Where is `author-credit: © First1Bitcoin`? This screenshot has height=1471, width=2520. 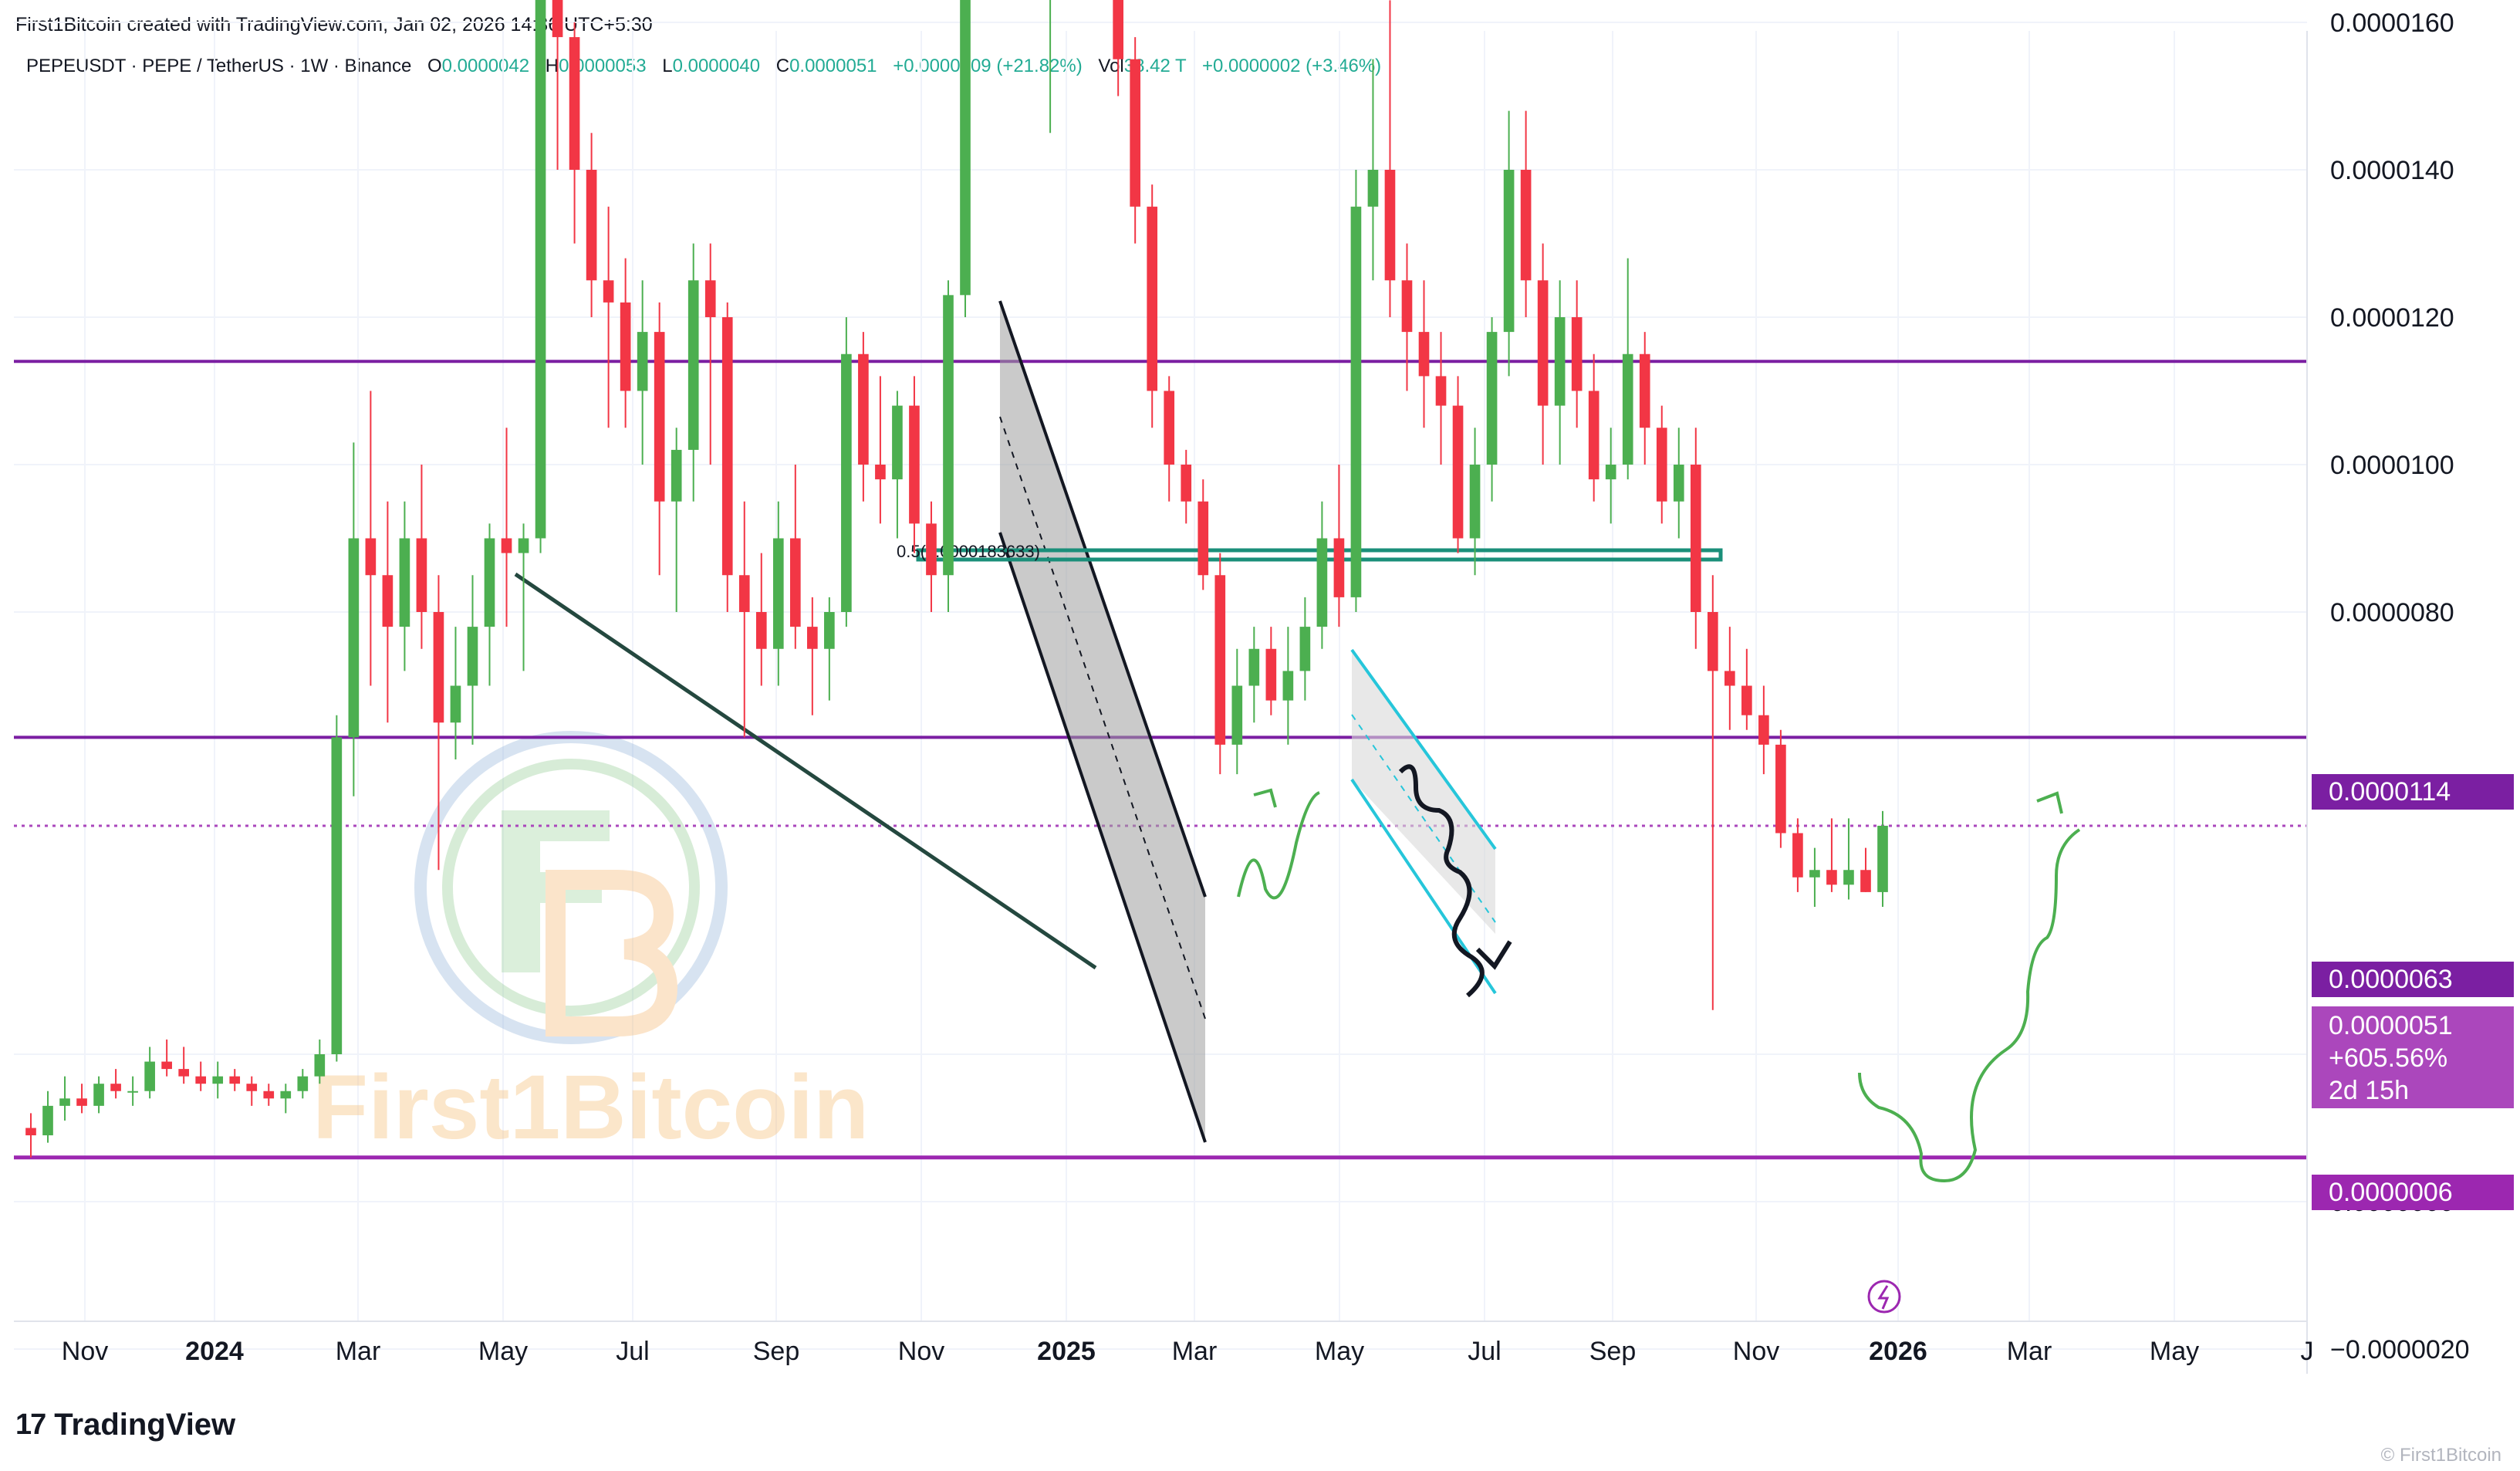
author-credit: © First1Bitcoin is located at coordinates (2440, 1455).